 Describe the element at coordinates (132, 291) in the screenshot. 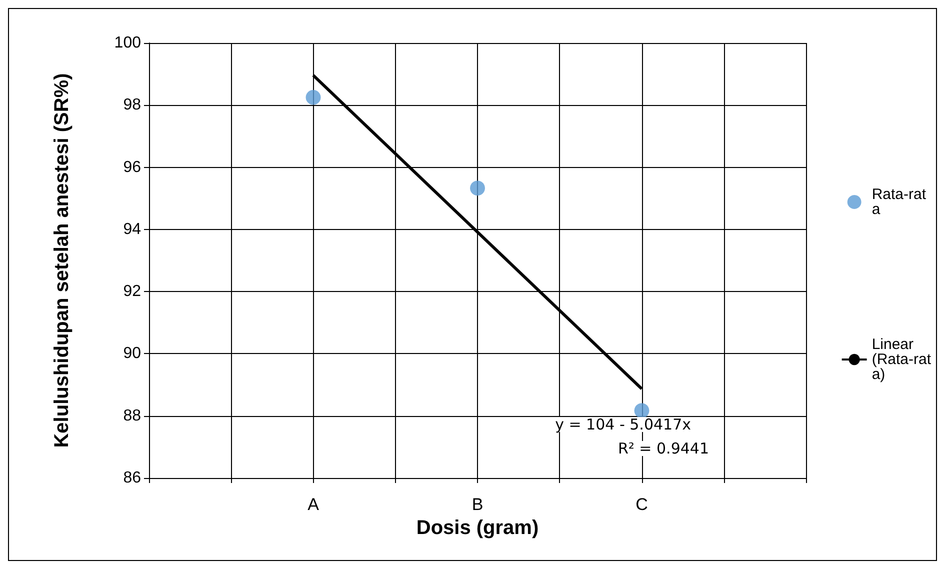

I see `y-tick-label: 92` at that location.